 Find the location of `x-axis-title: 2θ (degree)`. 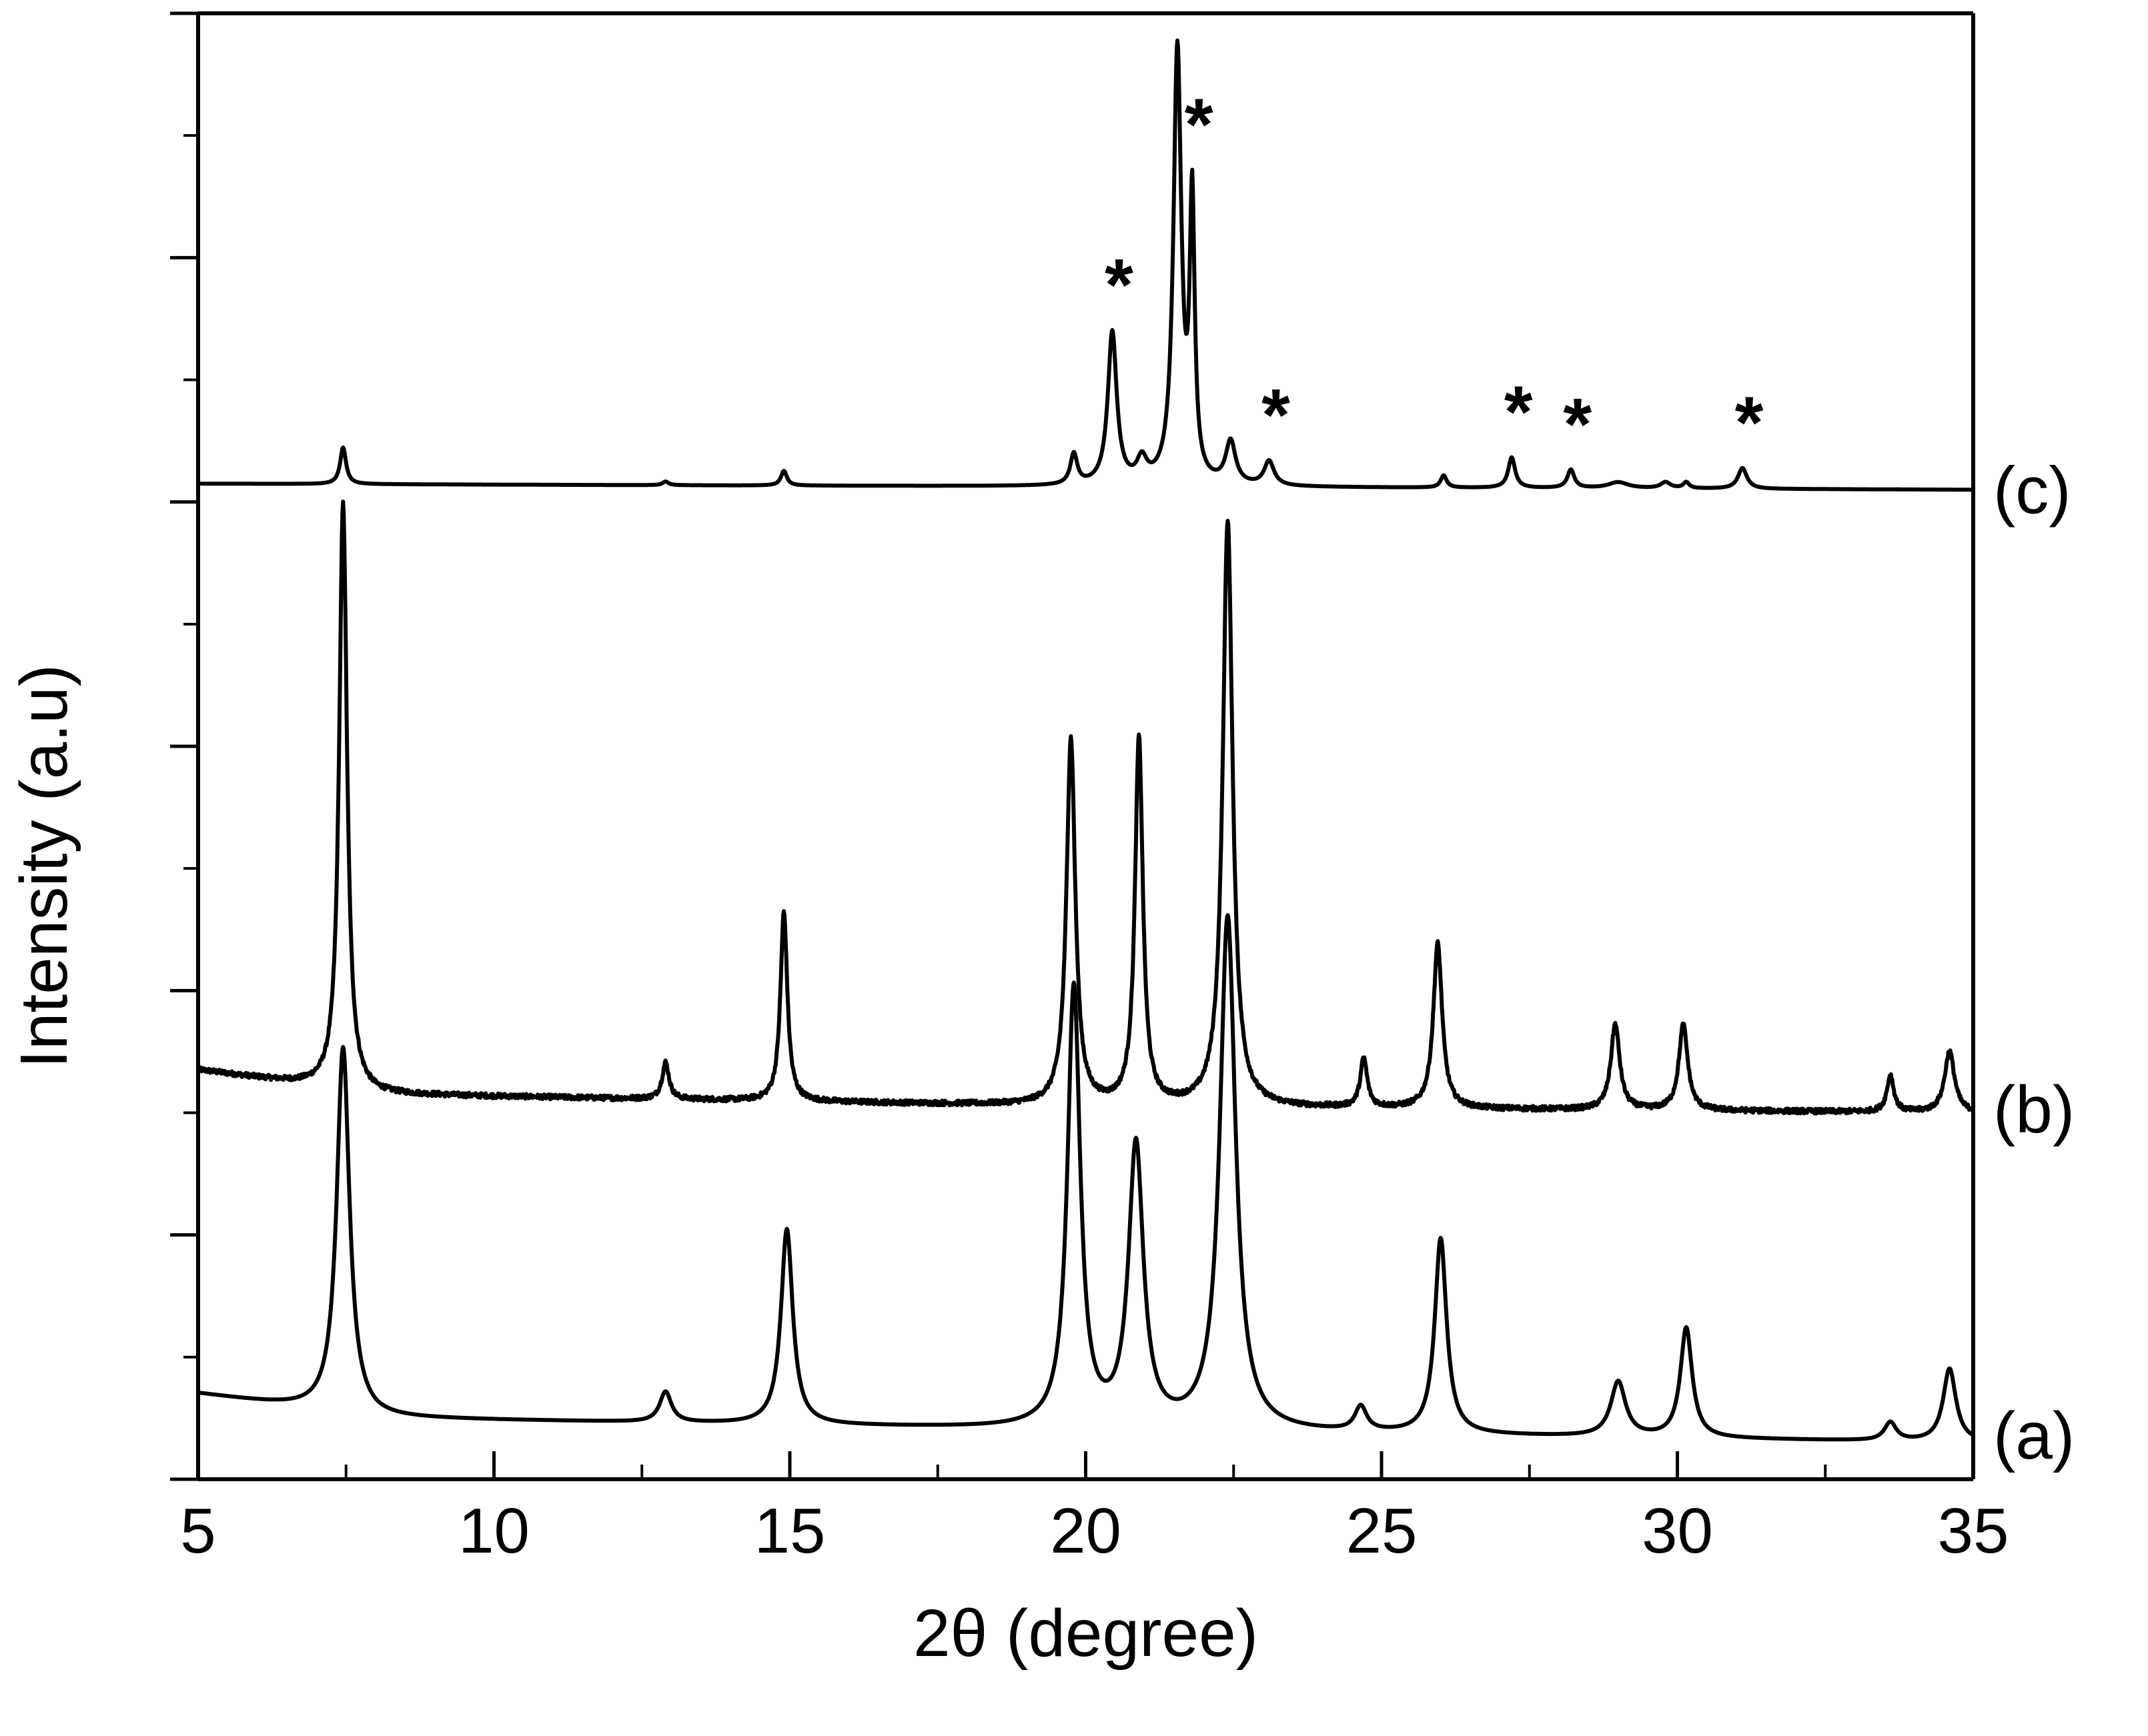

x-axis-title: 2θ (degree) is located at coordinates (1085, 1633).